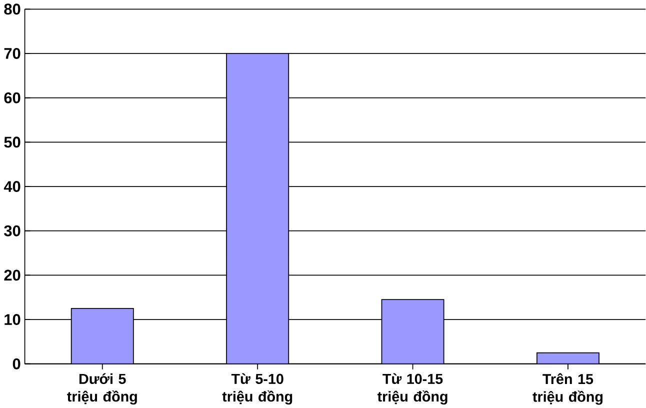  Describe the element at coordinates (12, 8) in the screenshot. I see `y-tick-label: 80` at that location.